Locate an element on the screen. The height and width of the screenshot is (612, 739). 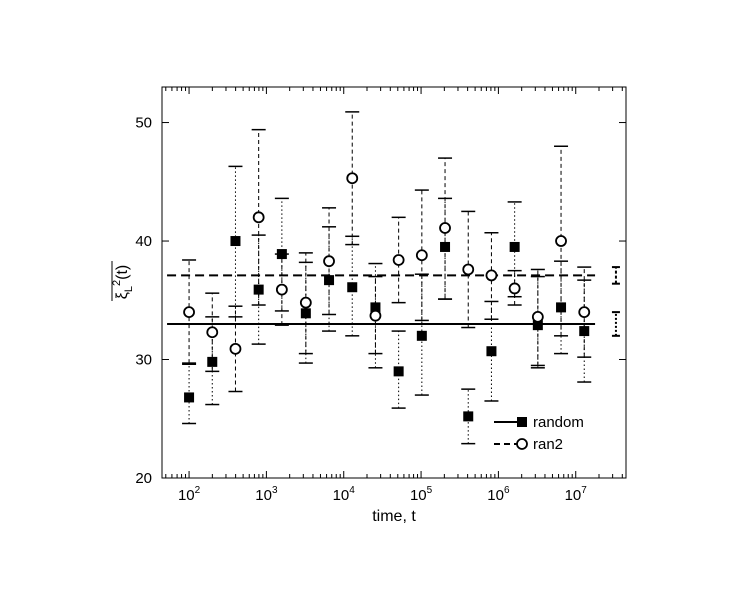
x-axis-label: time, t is located at coordinates (394, 516).